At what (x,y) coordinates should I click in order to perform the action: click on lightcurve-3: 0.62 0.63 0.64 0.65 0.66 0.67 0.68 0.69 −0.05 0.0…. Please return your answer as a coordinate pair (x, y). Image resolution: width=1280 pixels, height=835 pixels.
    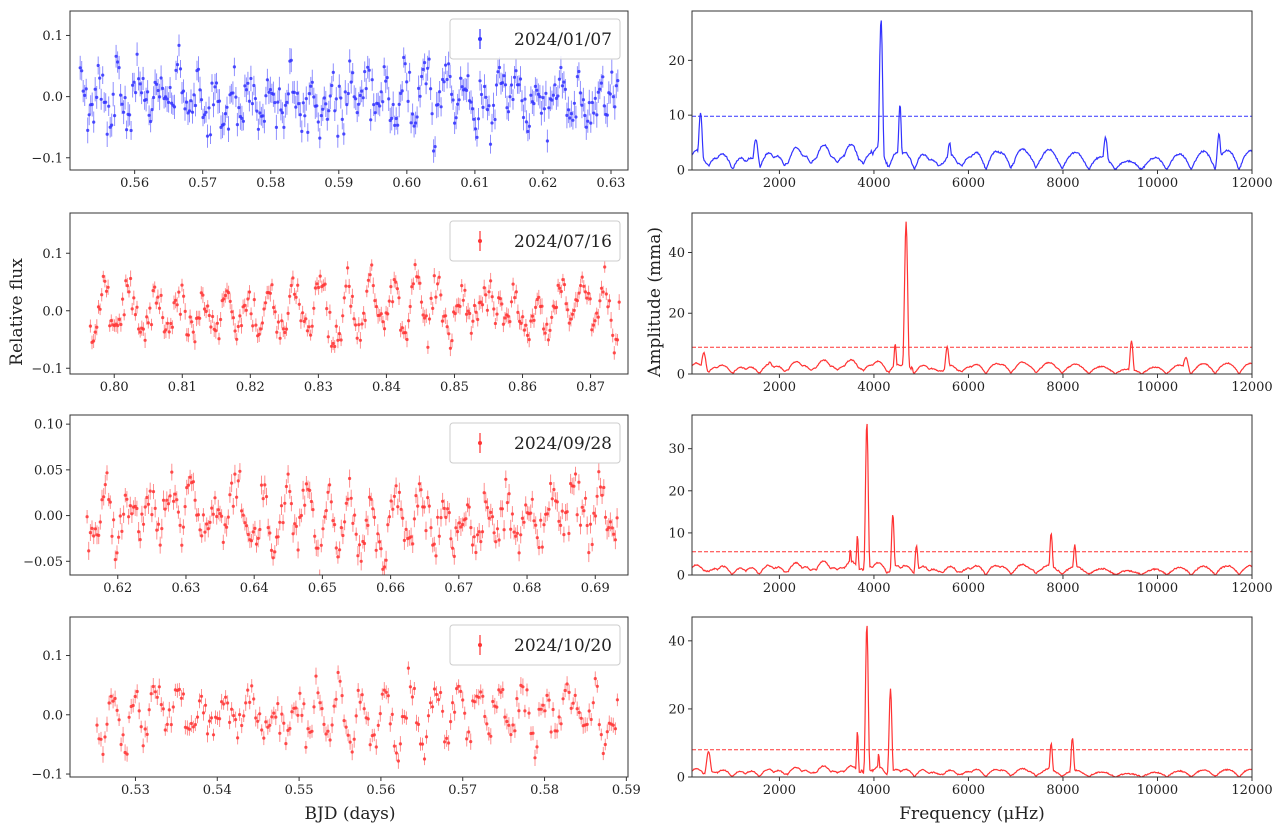
    Looking at the image, I should click on (326, 505).